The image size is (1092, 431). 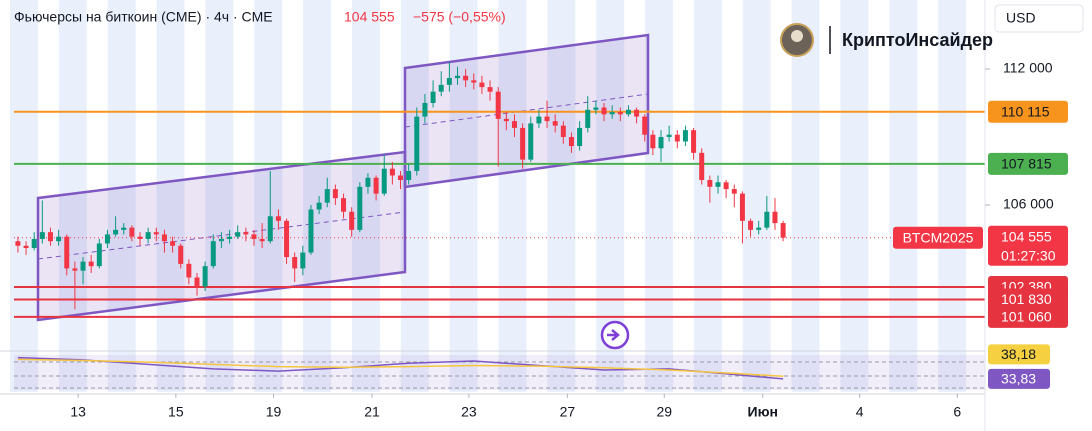 What do you see at coordinates (1028, 204) in the screenshot?
I see `y-tick-label: 106 000` at bounding box center [1028, 204].